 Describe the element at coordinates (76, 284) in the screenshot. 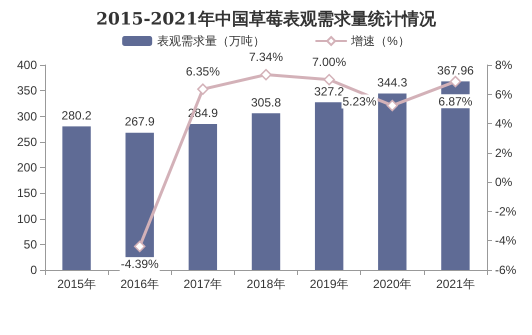

I see `x-tick-label: 2015年` at that location.